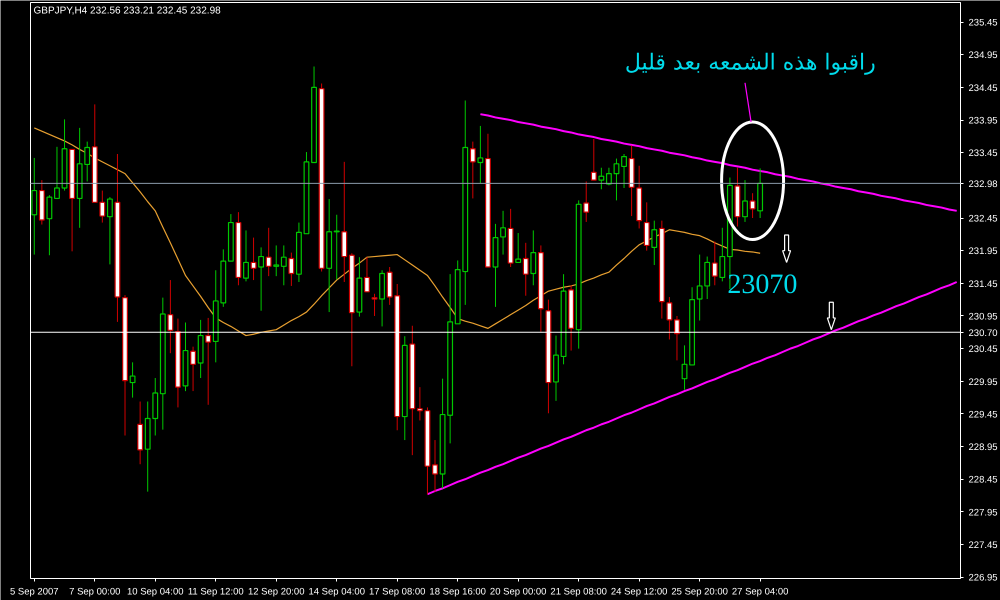 This screenshot has width=1000, height=600. What do you see at coordinates (983, 350) in the screenshot?
I see `y-tick-label: 230.45` at bounding box center [983, 350].